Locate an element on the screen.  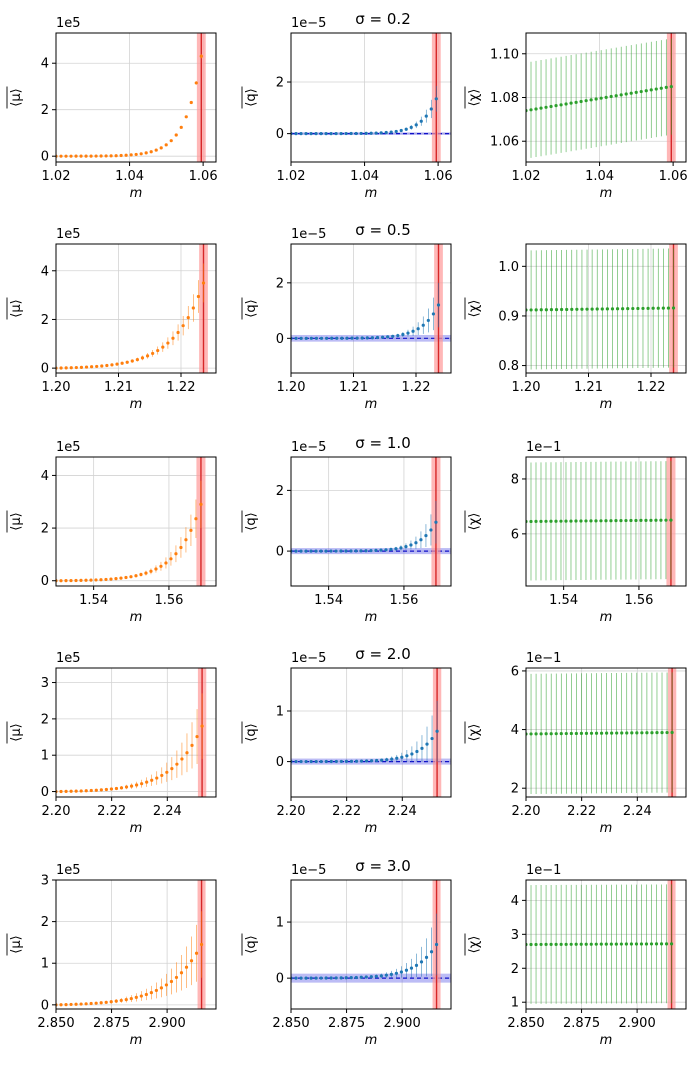
offset-label: 1e5 is located at coordinates (68, 870).